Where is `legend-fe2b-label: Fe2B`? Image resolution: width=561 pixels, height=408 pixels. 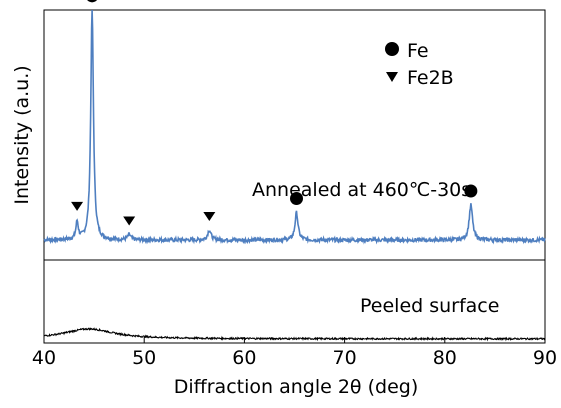
legend-fe2b-label: Fe2B is located at coordinates (430, 78).